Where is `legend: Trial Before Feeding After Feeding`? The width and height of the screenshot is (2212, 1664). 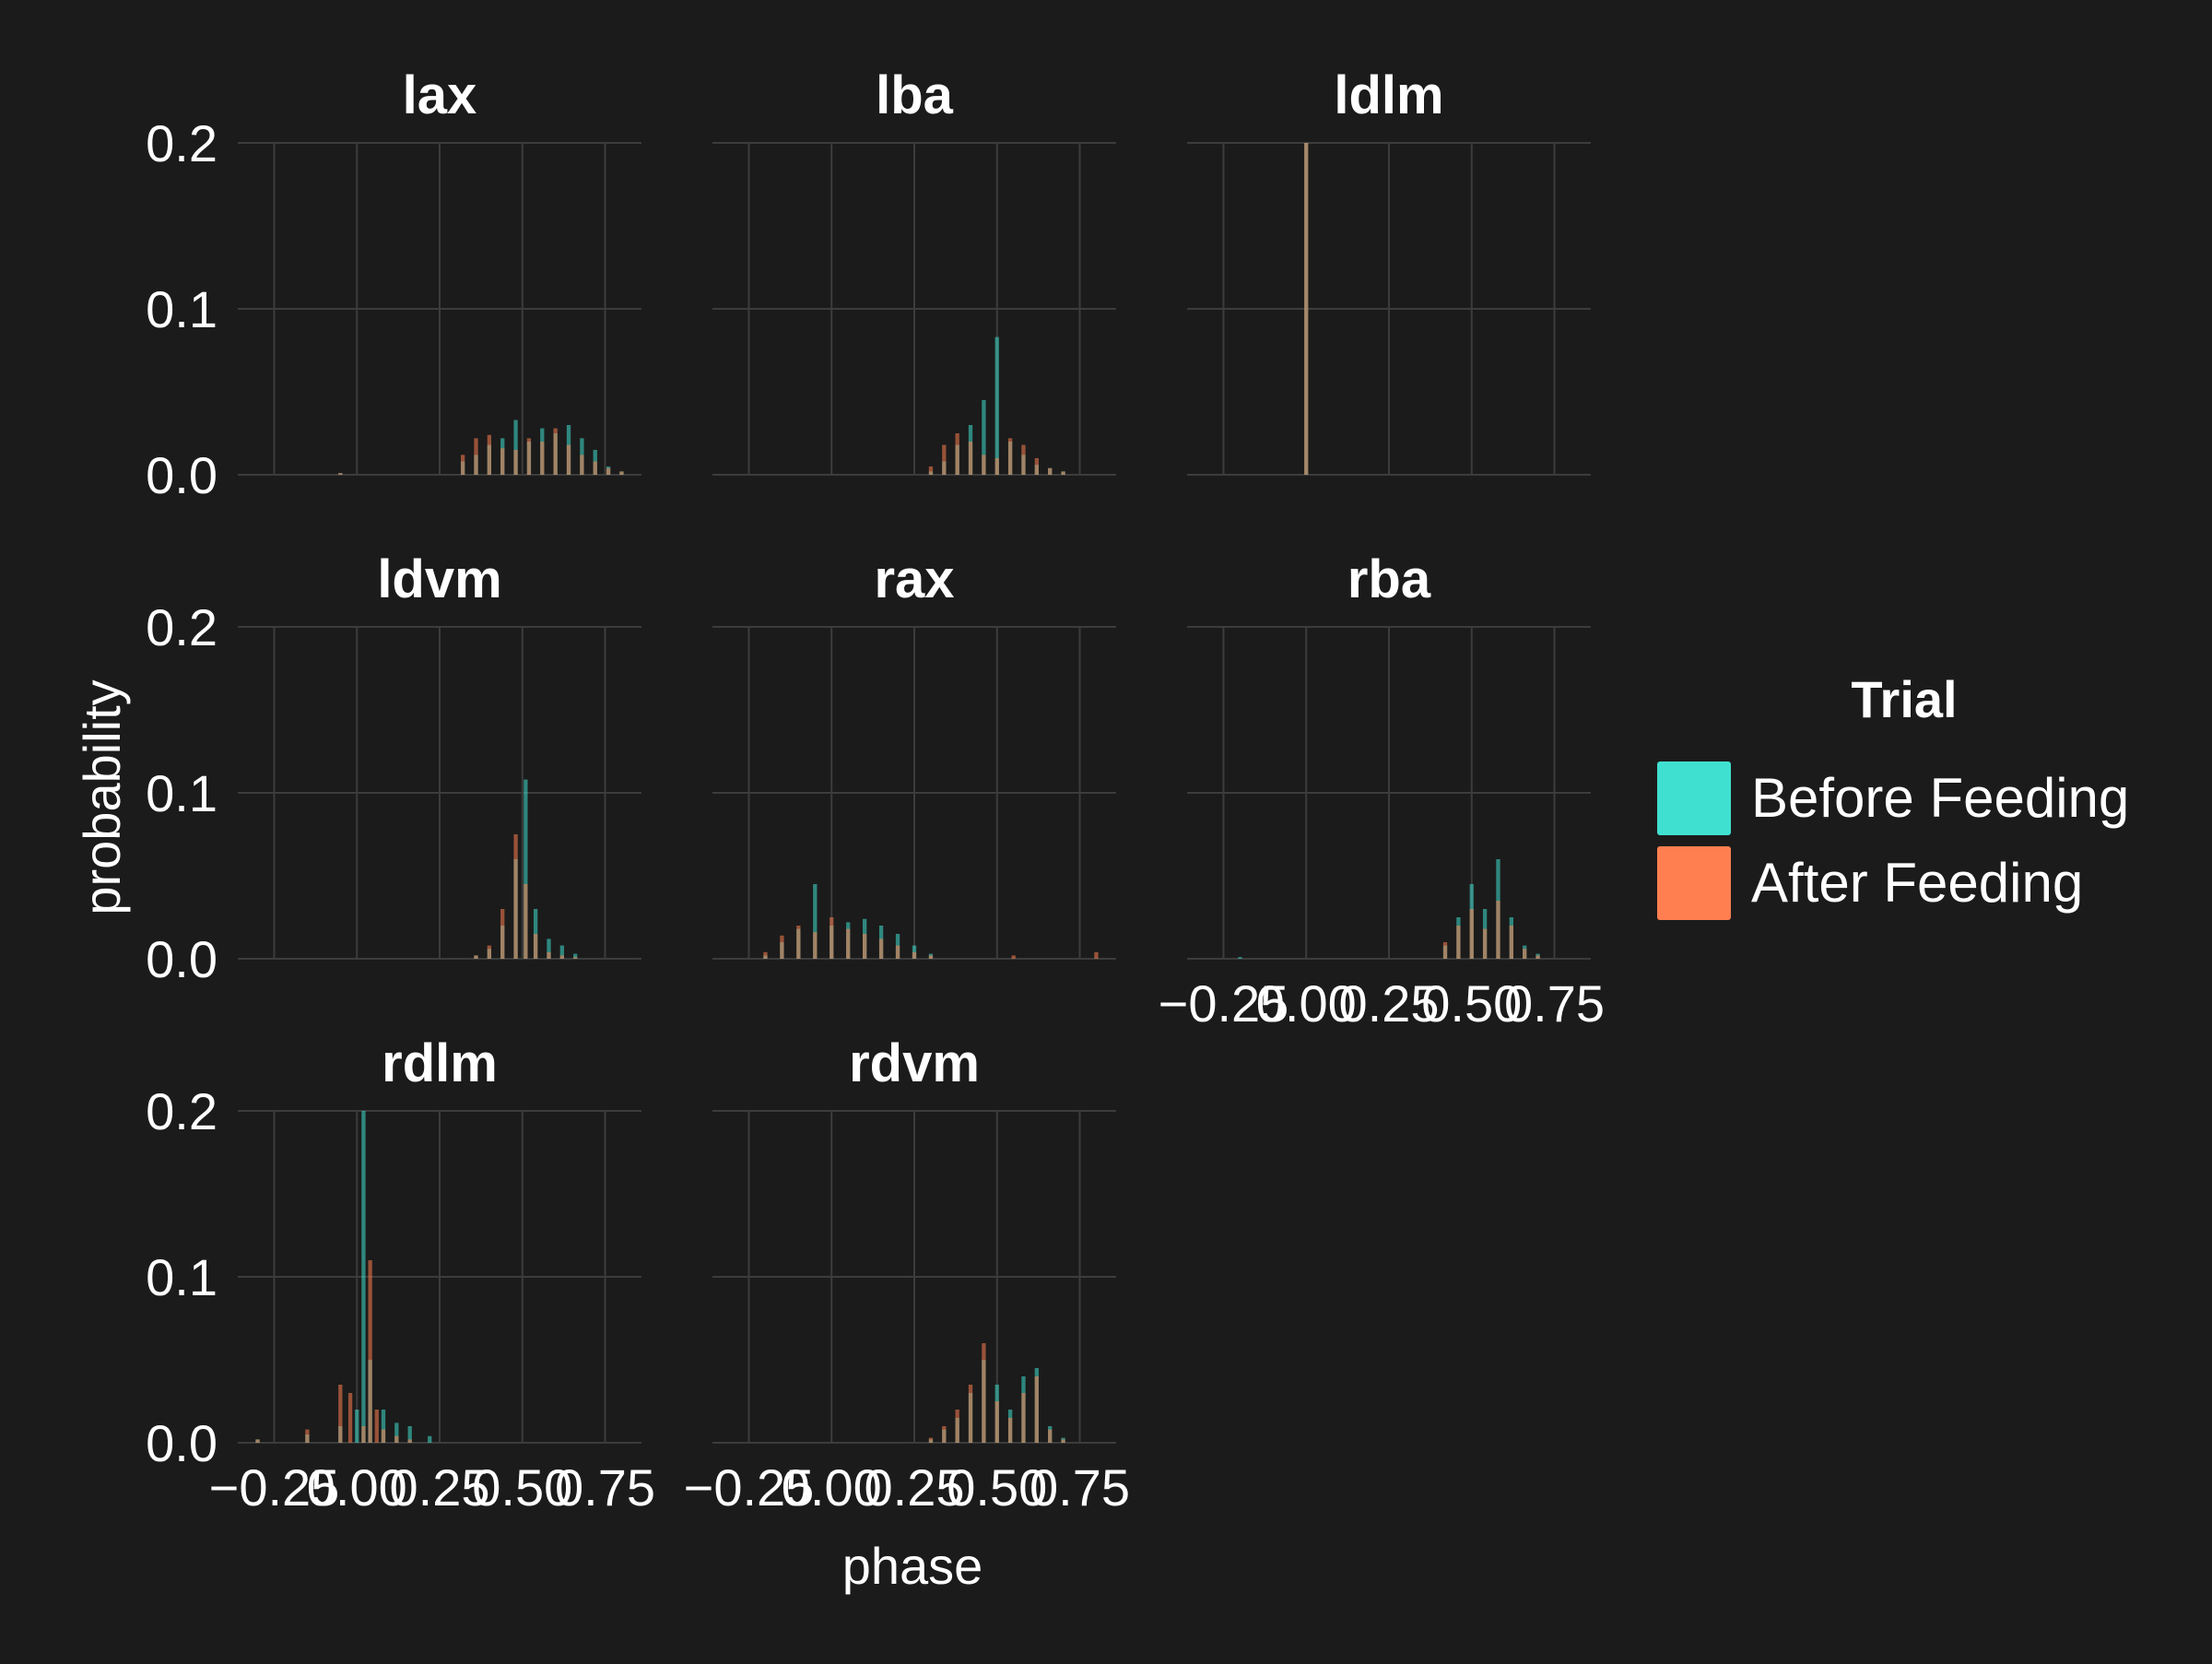 legend: Trial Before Feeding After Feeding is located at coordinates (1893, 795).